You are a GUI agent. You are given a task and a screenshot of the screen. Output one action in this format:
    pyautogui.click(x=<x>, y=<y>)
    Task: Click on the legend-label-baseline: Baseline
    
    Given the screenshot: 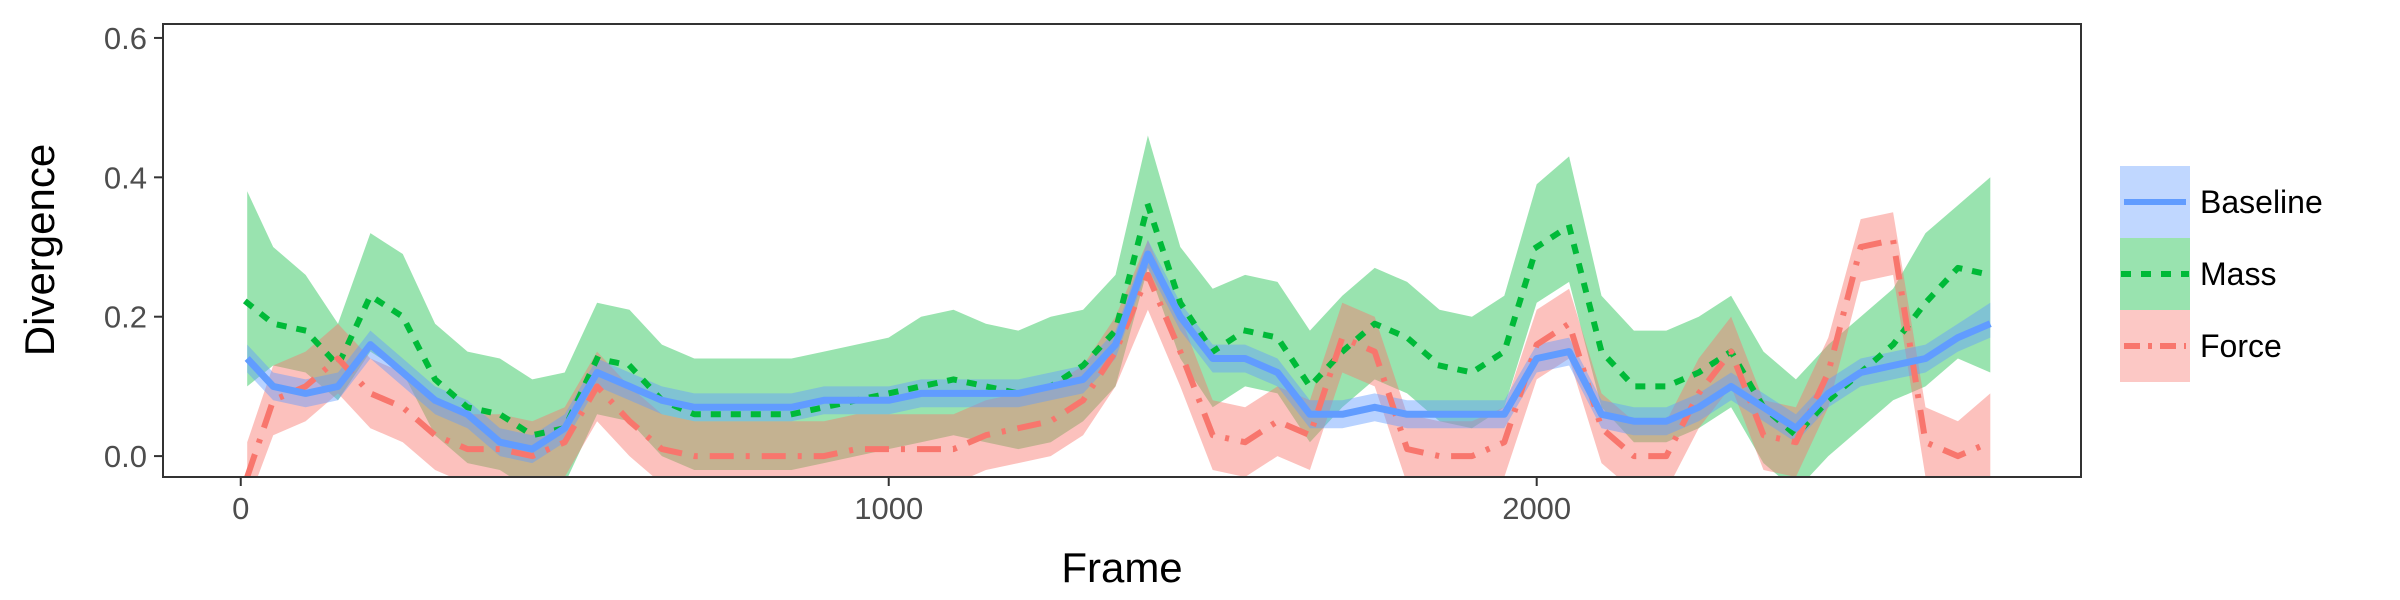 What is the action you would take?
    pyautogui.click(x=2261, y=202)
    